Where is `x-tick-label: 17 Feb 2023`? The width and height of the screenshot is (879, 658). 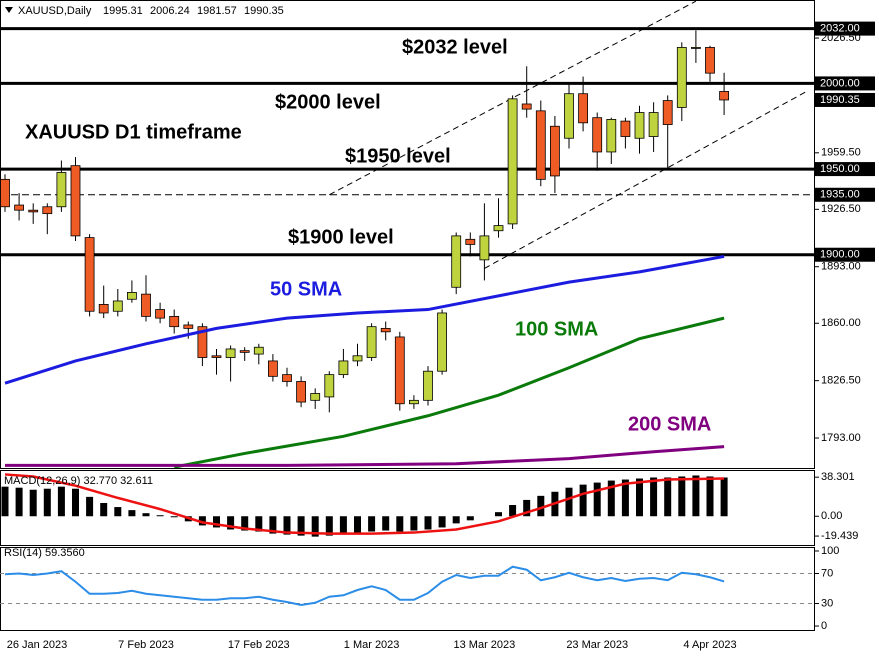
x-tick-label: 17 Feb 2023 is located at coordinates (259, 645).